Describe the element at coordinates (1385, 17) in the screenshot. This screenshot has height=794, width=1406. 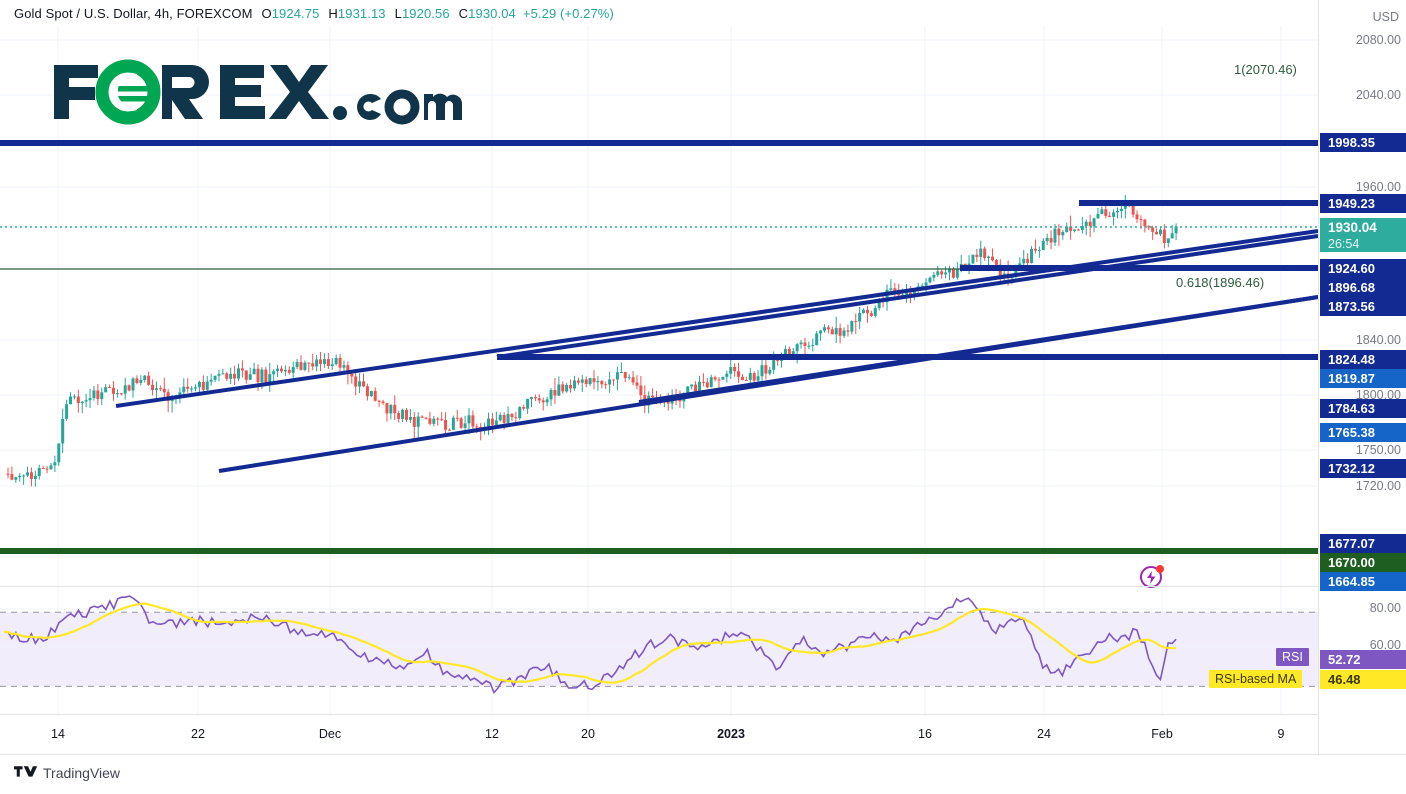
I see `currency-label: USD` at that location.